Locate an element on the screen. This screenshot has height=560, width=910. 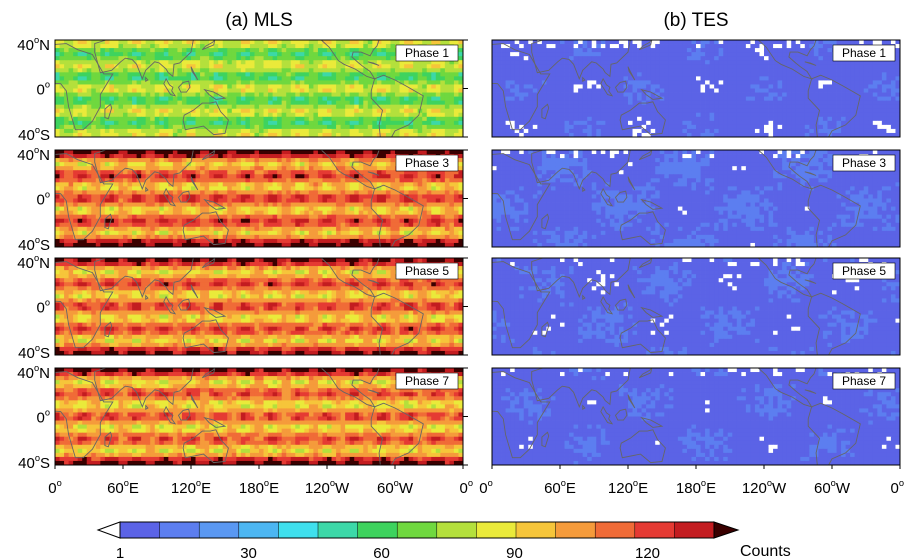
phase-label: Phase 5 is located at coordinates (864, 271).